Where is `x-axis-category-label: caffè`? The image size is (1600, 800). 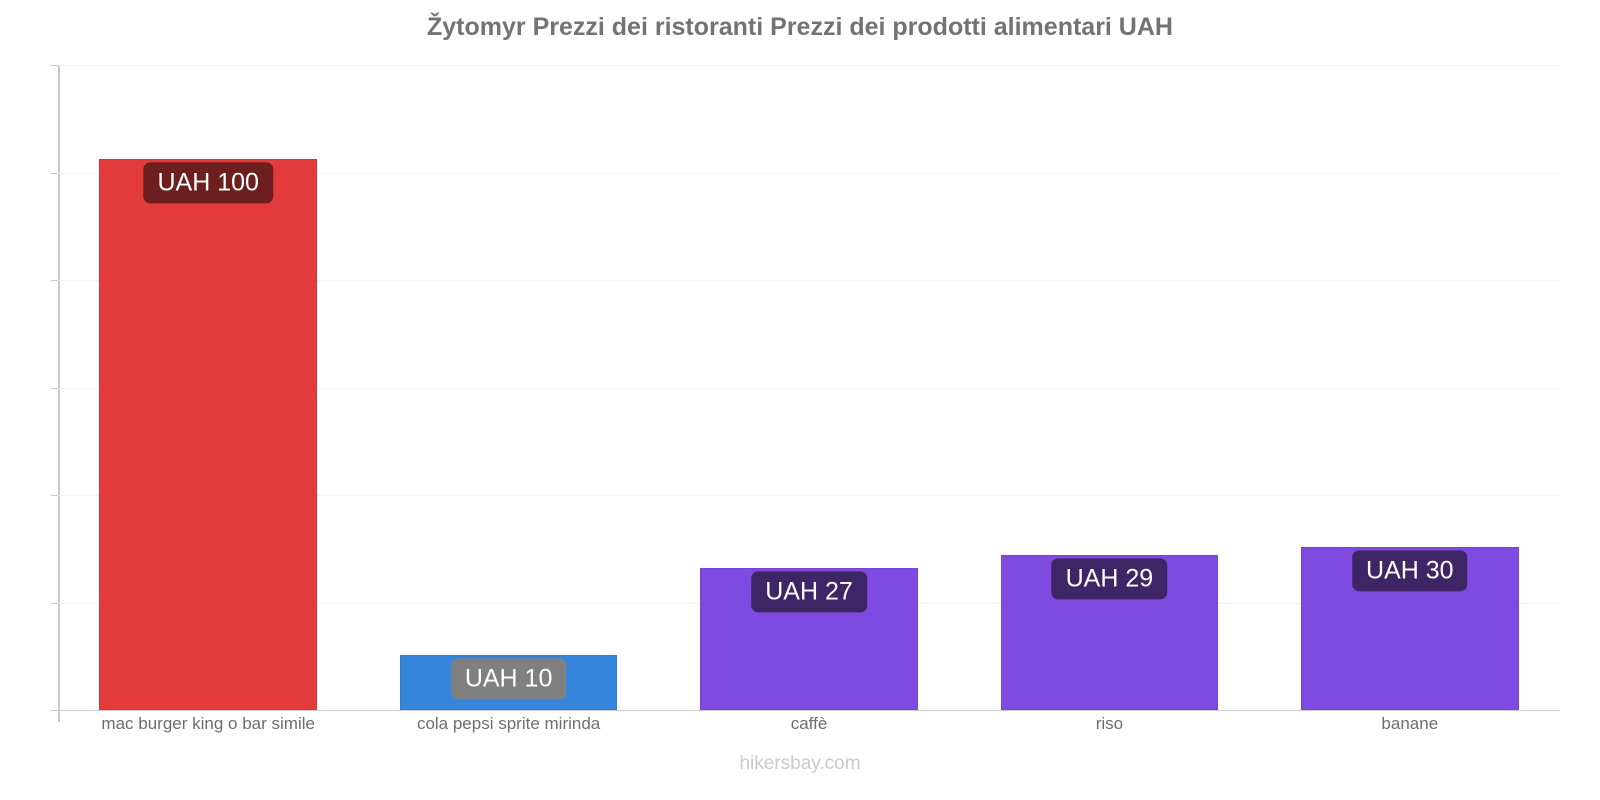 x-axis-category-label: caffè is located at coordinates (809, 723).